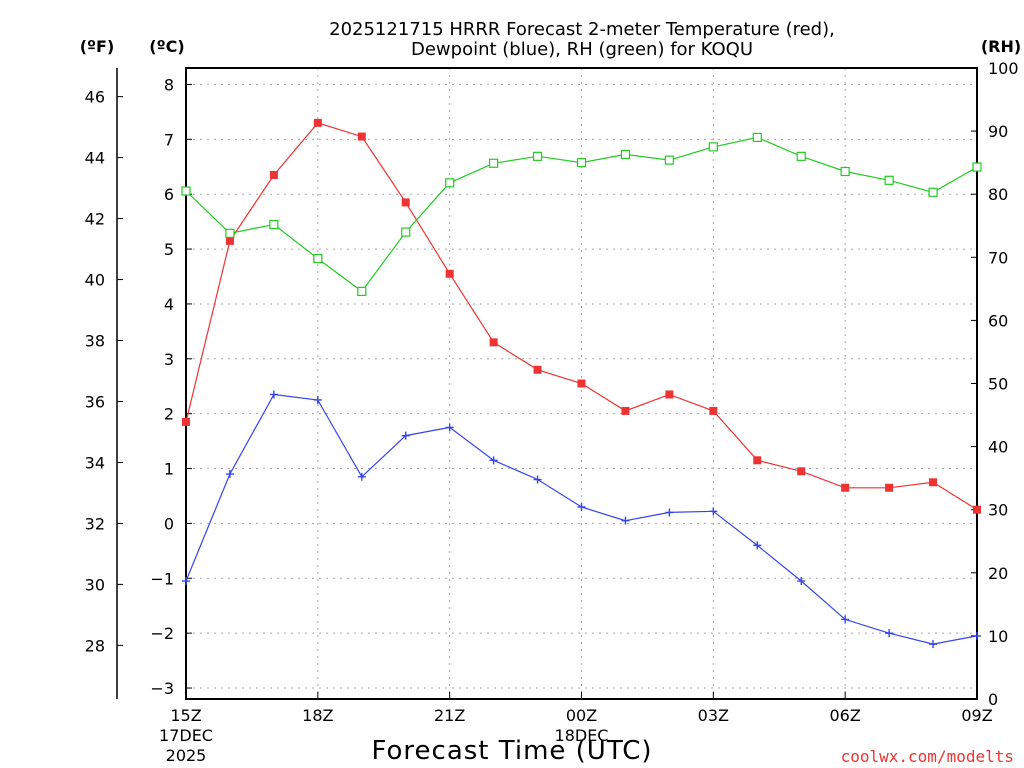  I want to click on rh-tick-label: 50, so click(998, 384).